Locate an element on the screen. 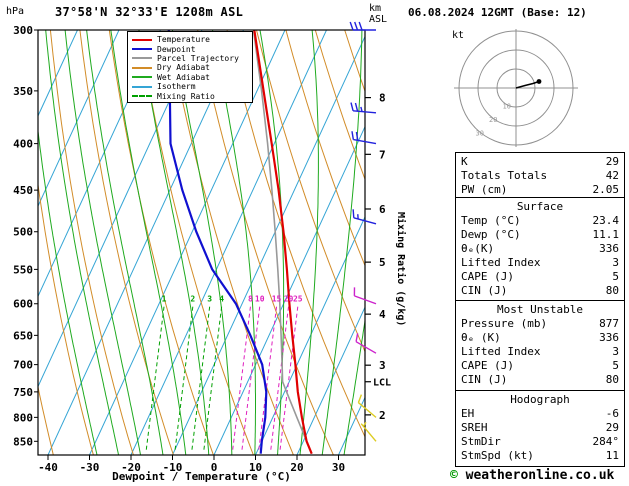  svg-text: 3 is located at coordinates (382, 365).